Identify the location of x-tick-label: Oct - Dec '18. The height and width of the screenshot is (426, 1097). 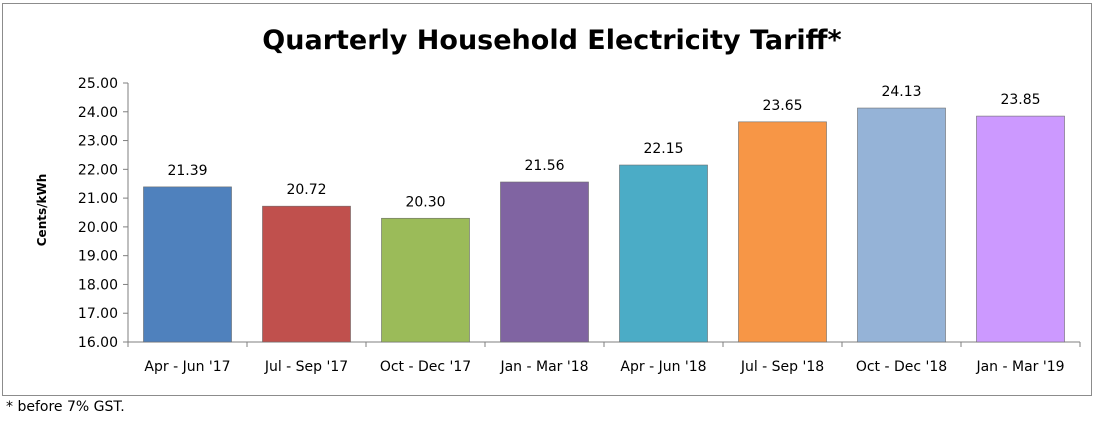
(901, 367).